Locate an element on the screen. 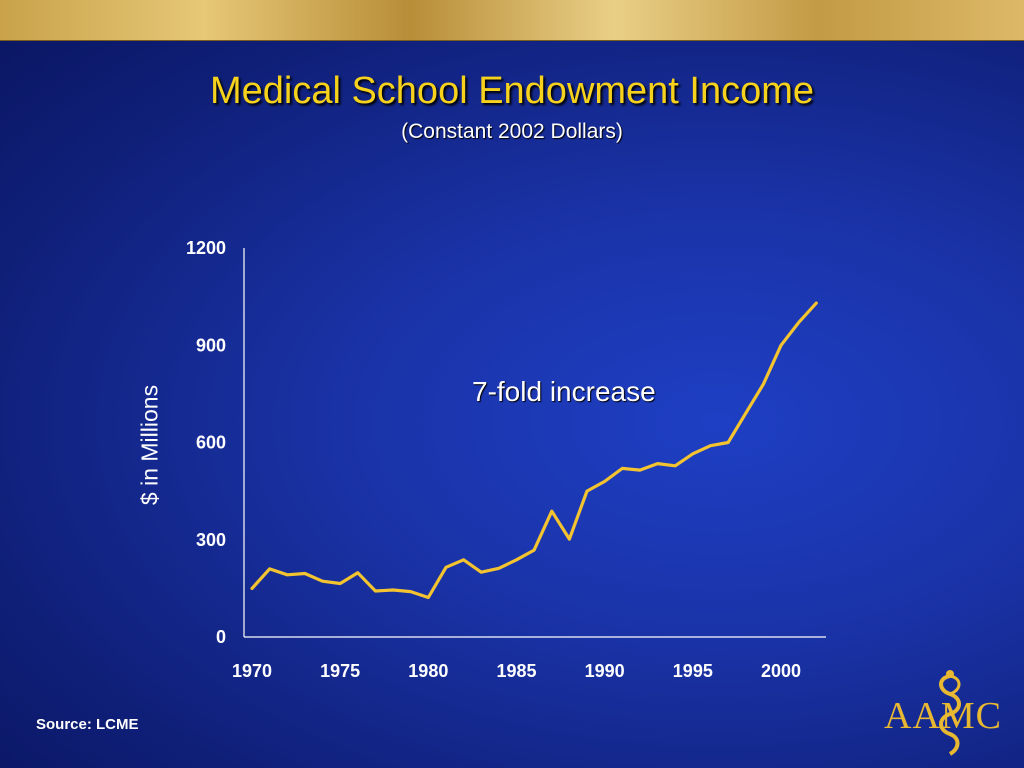  x-tick-label: 2000 is located at coordinates (781, 671).